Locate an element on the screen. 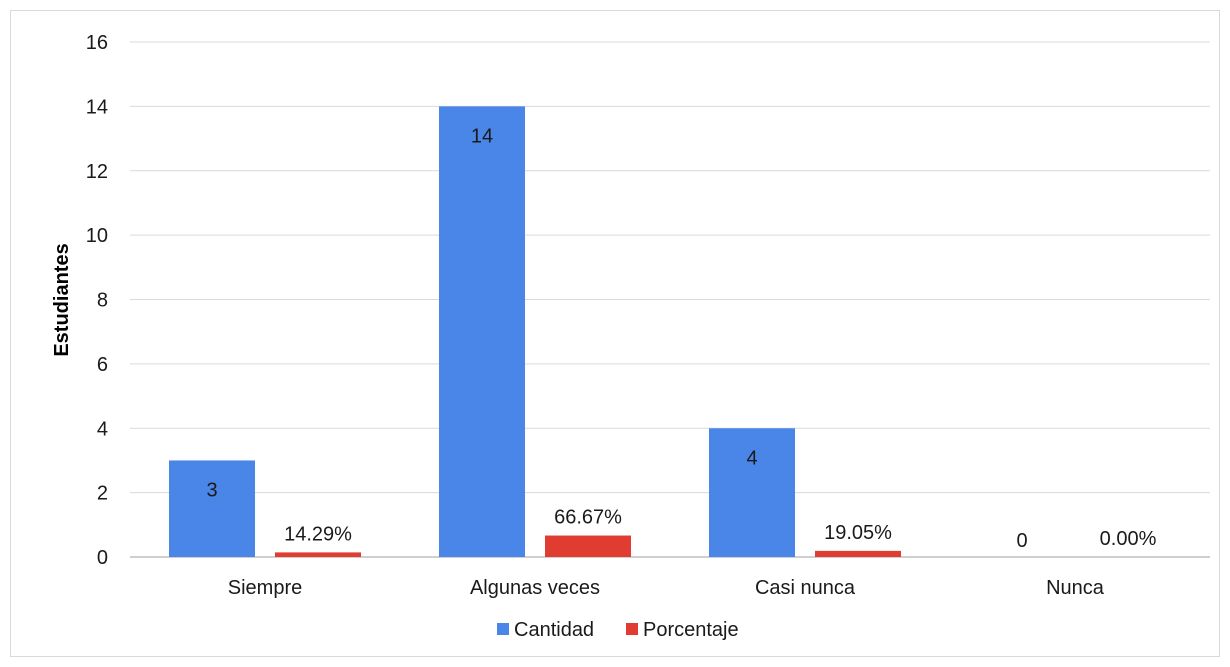  x-category-label: Siempre is located at coordinates (265, 588).